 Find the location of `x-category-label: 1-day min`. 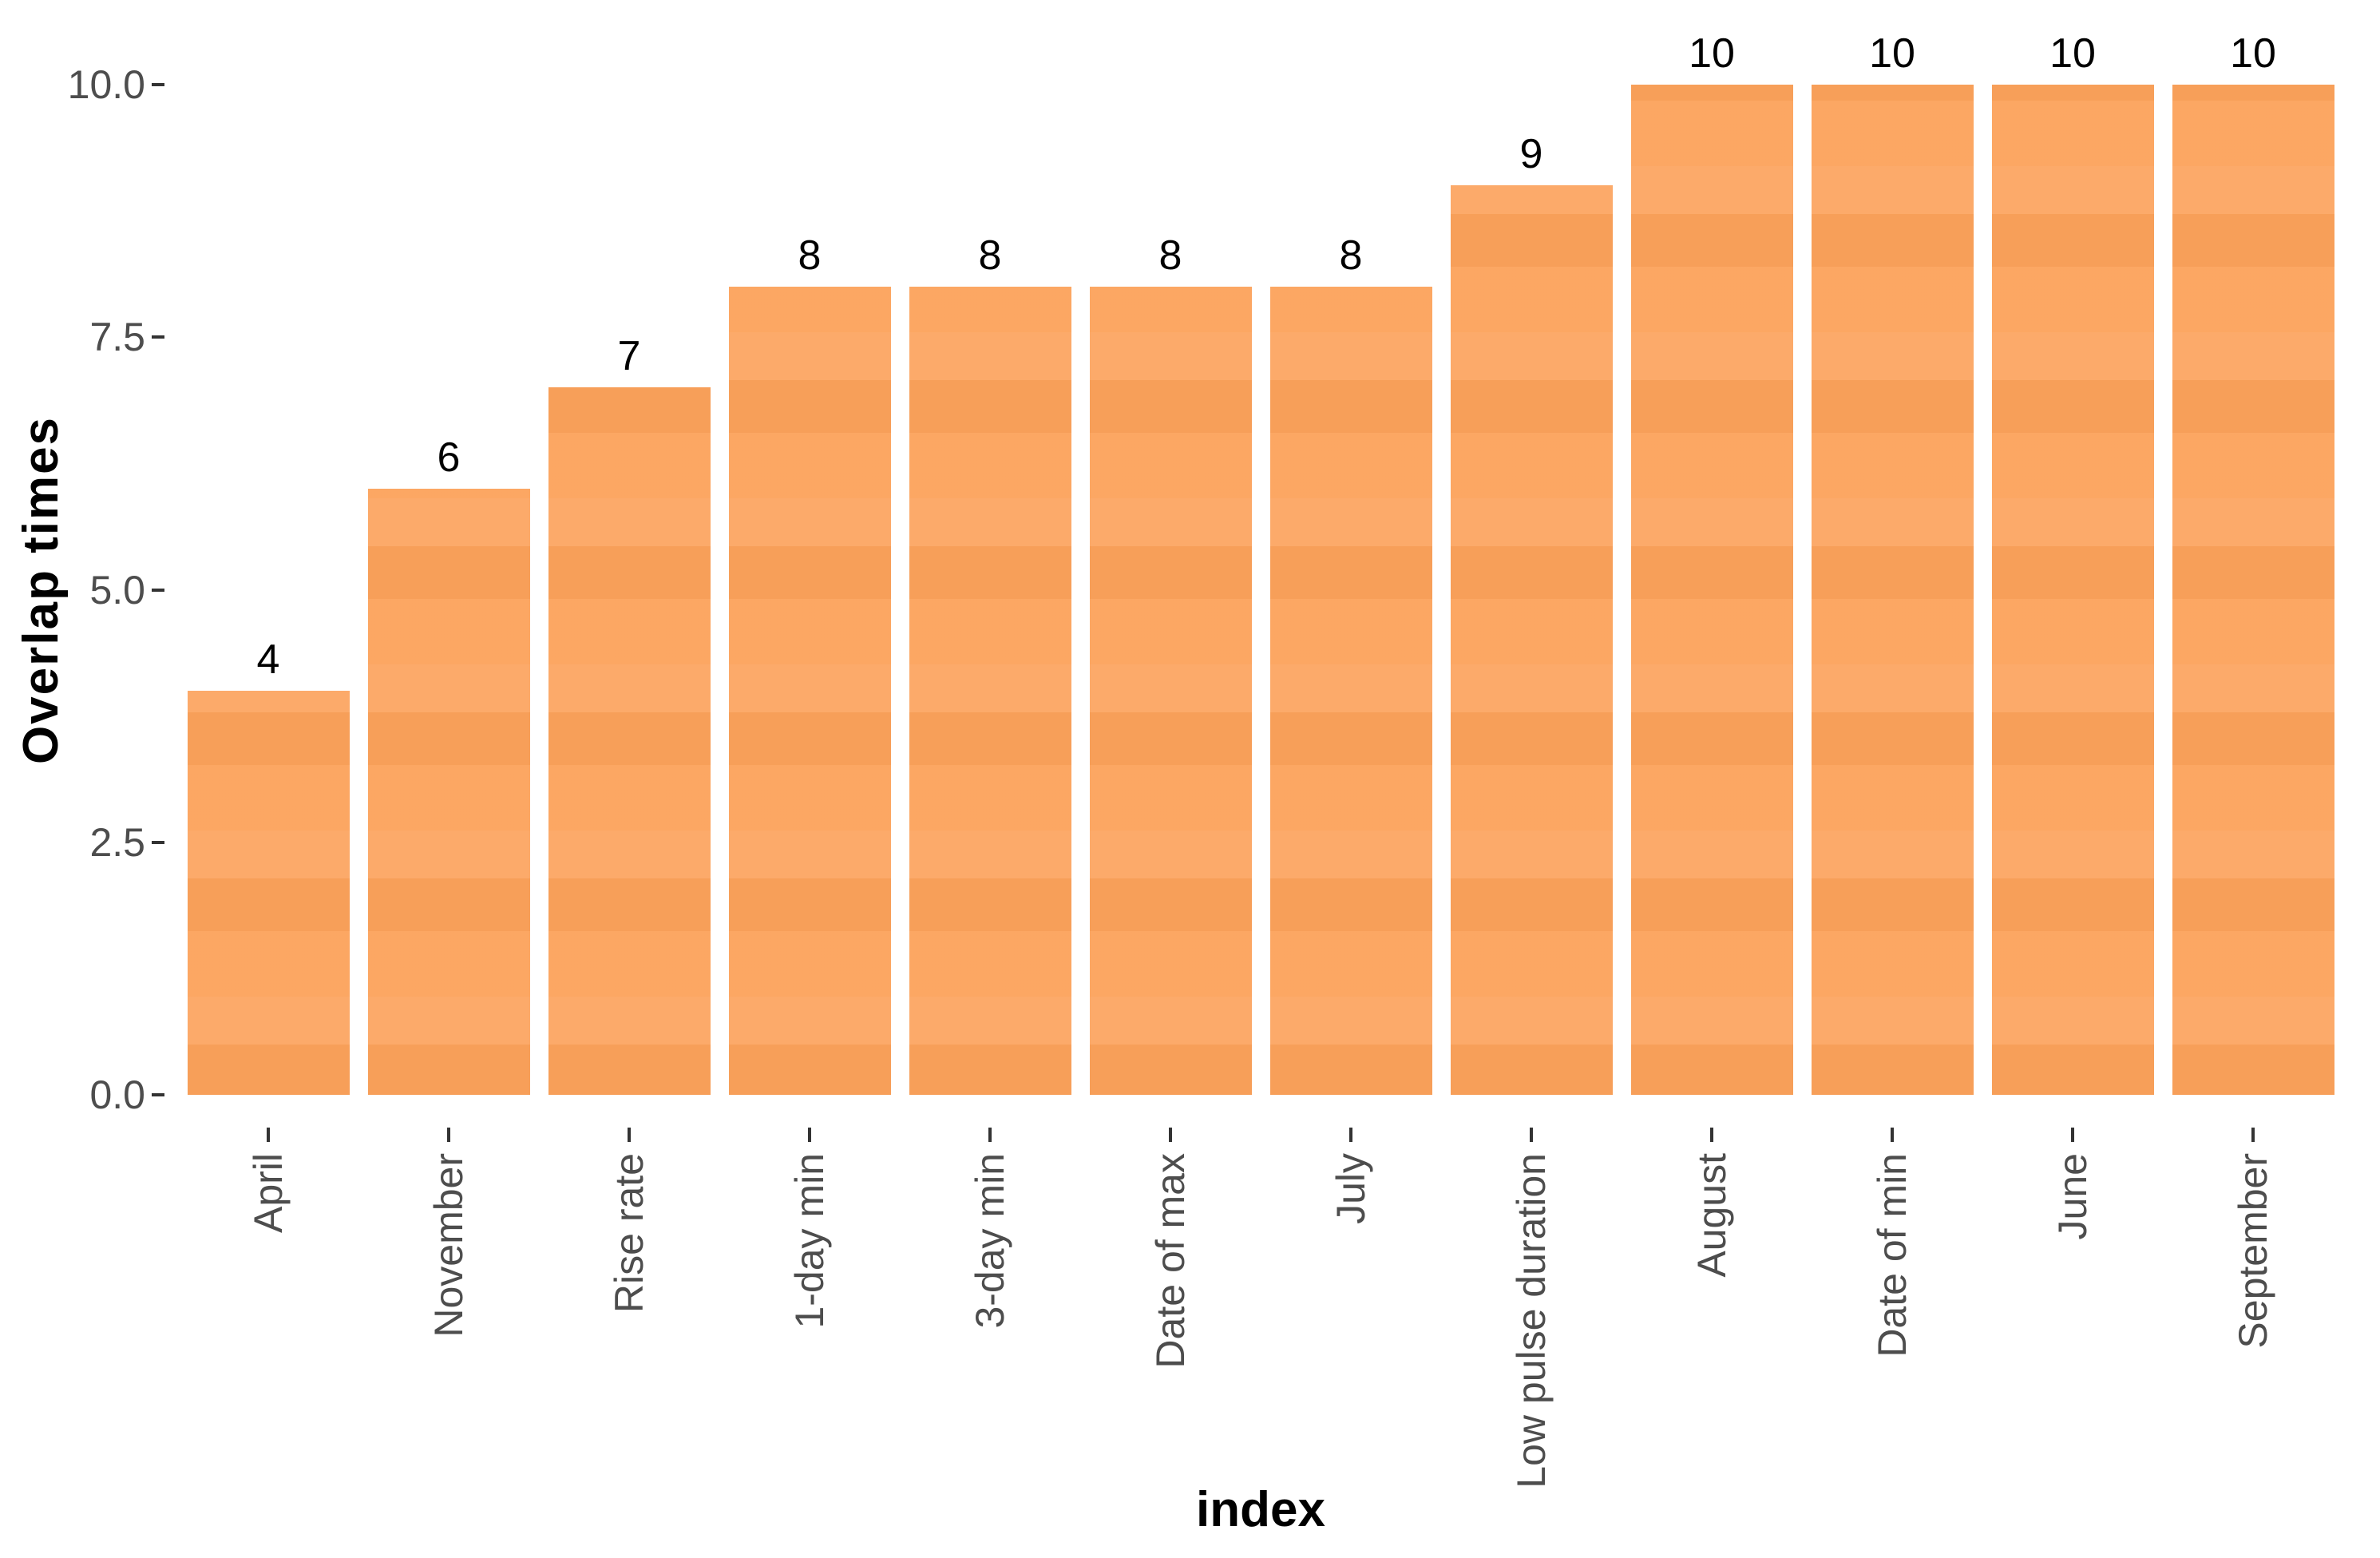

x-category-label: 1-day min is located at coordinates (809, 1241).